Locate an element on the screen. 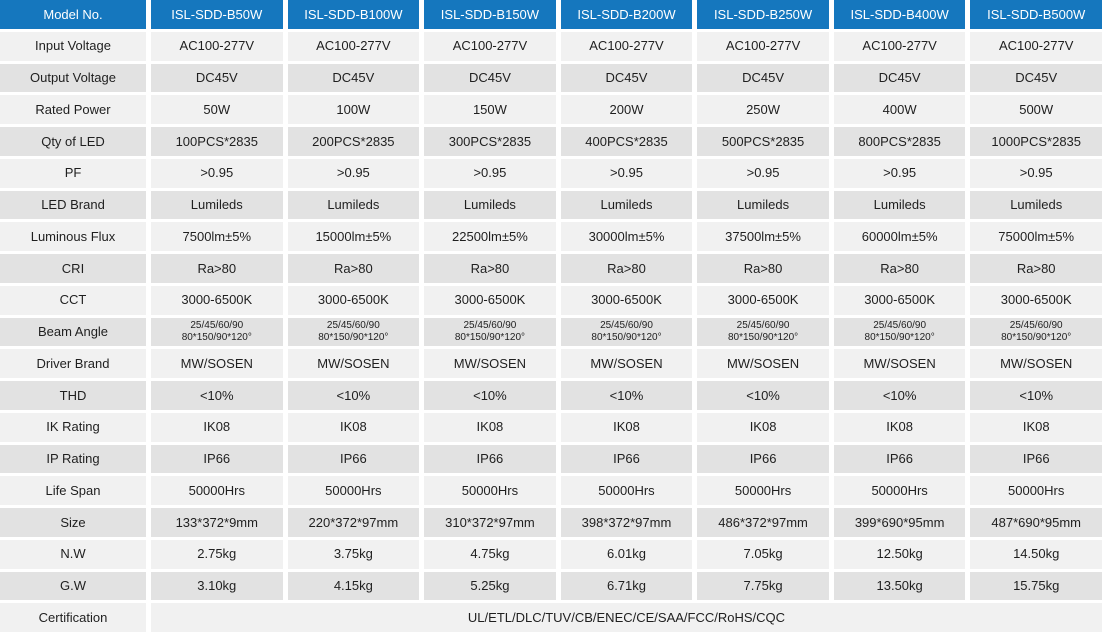 This screenshot has height=632, width=1102. value-cell-size-1: 220*372*97mm is located at coordinates (353, 522).